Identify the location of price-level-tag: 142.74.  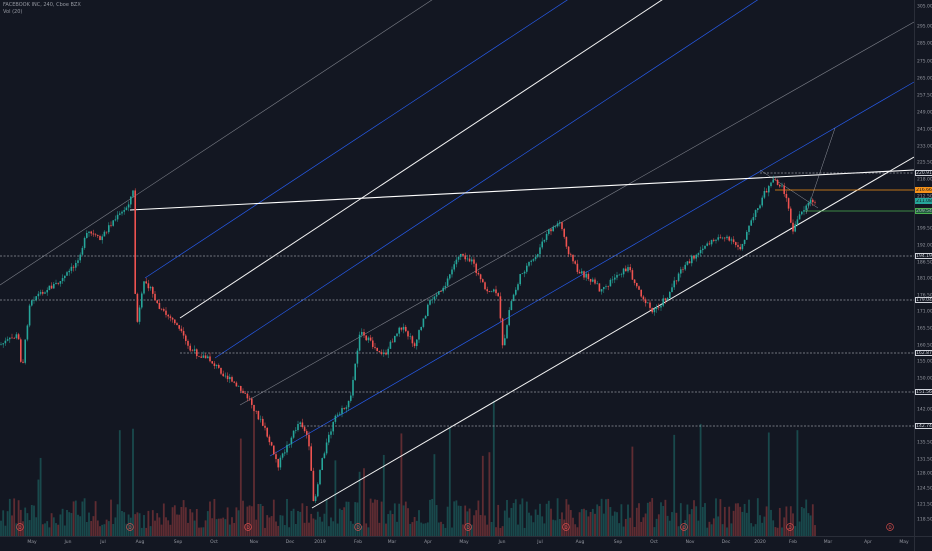
(923, 426).